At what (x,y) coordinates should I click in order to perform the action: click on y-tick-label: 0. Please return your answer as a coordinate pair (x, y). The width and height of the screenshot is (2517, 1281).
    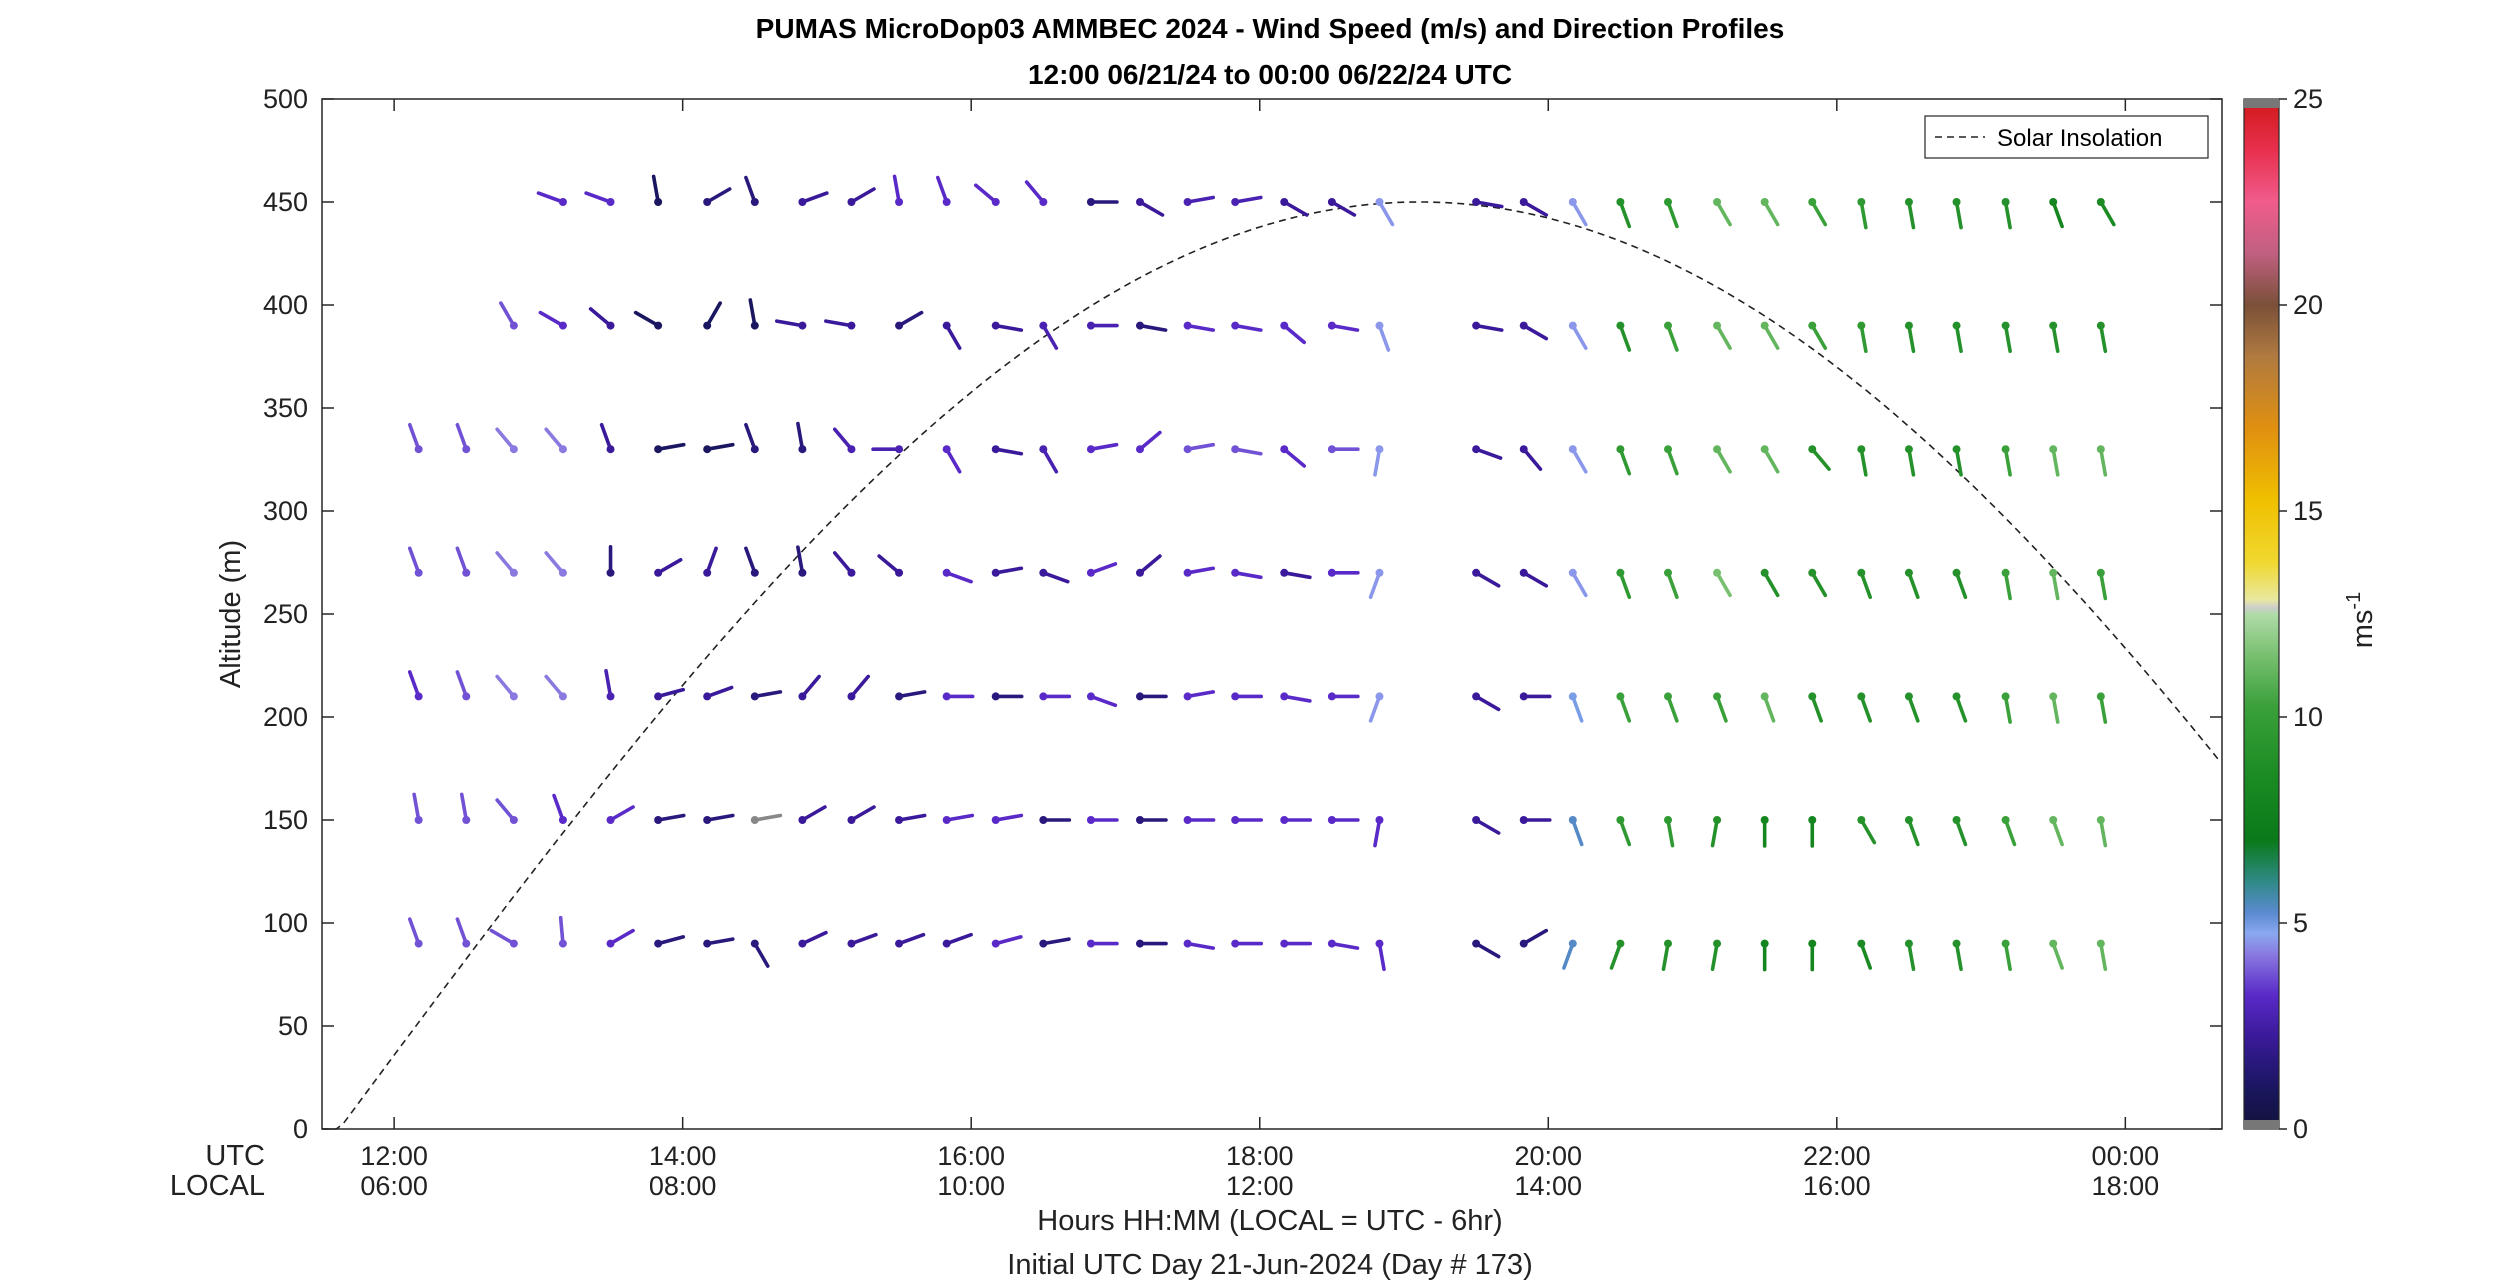
    Looking at the image, I should click on (300, 1129).